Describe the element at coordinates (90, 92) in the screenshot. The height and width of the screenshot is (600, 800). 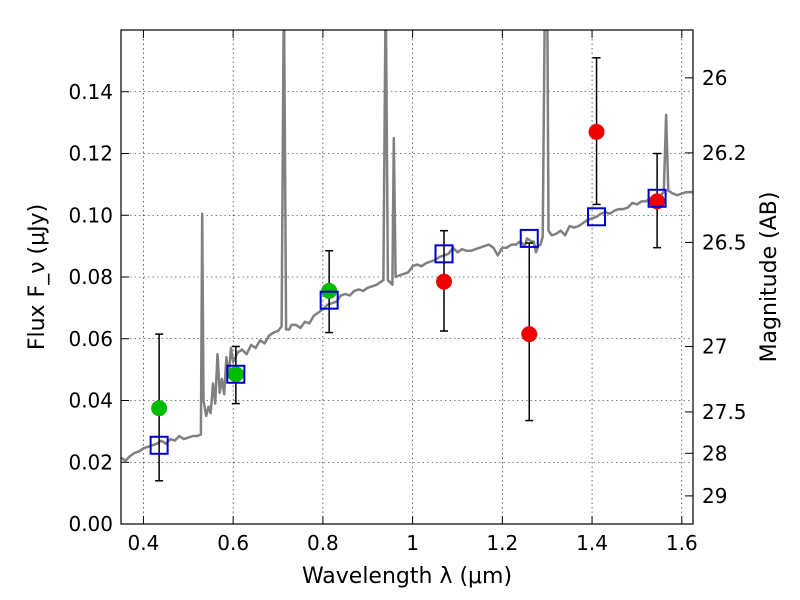
I see `y-tick-label: 0.14` at that location.